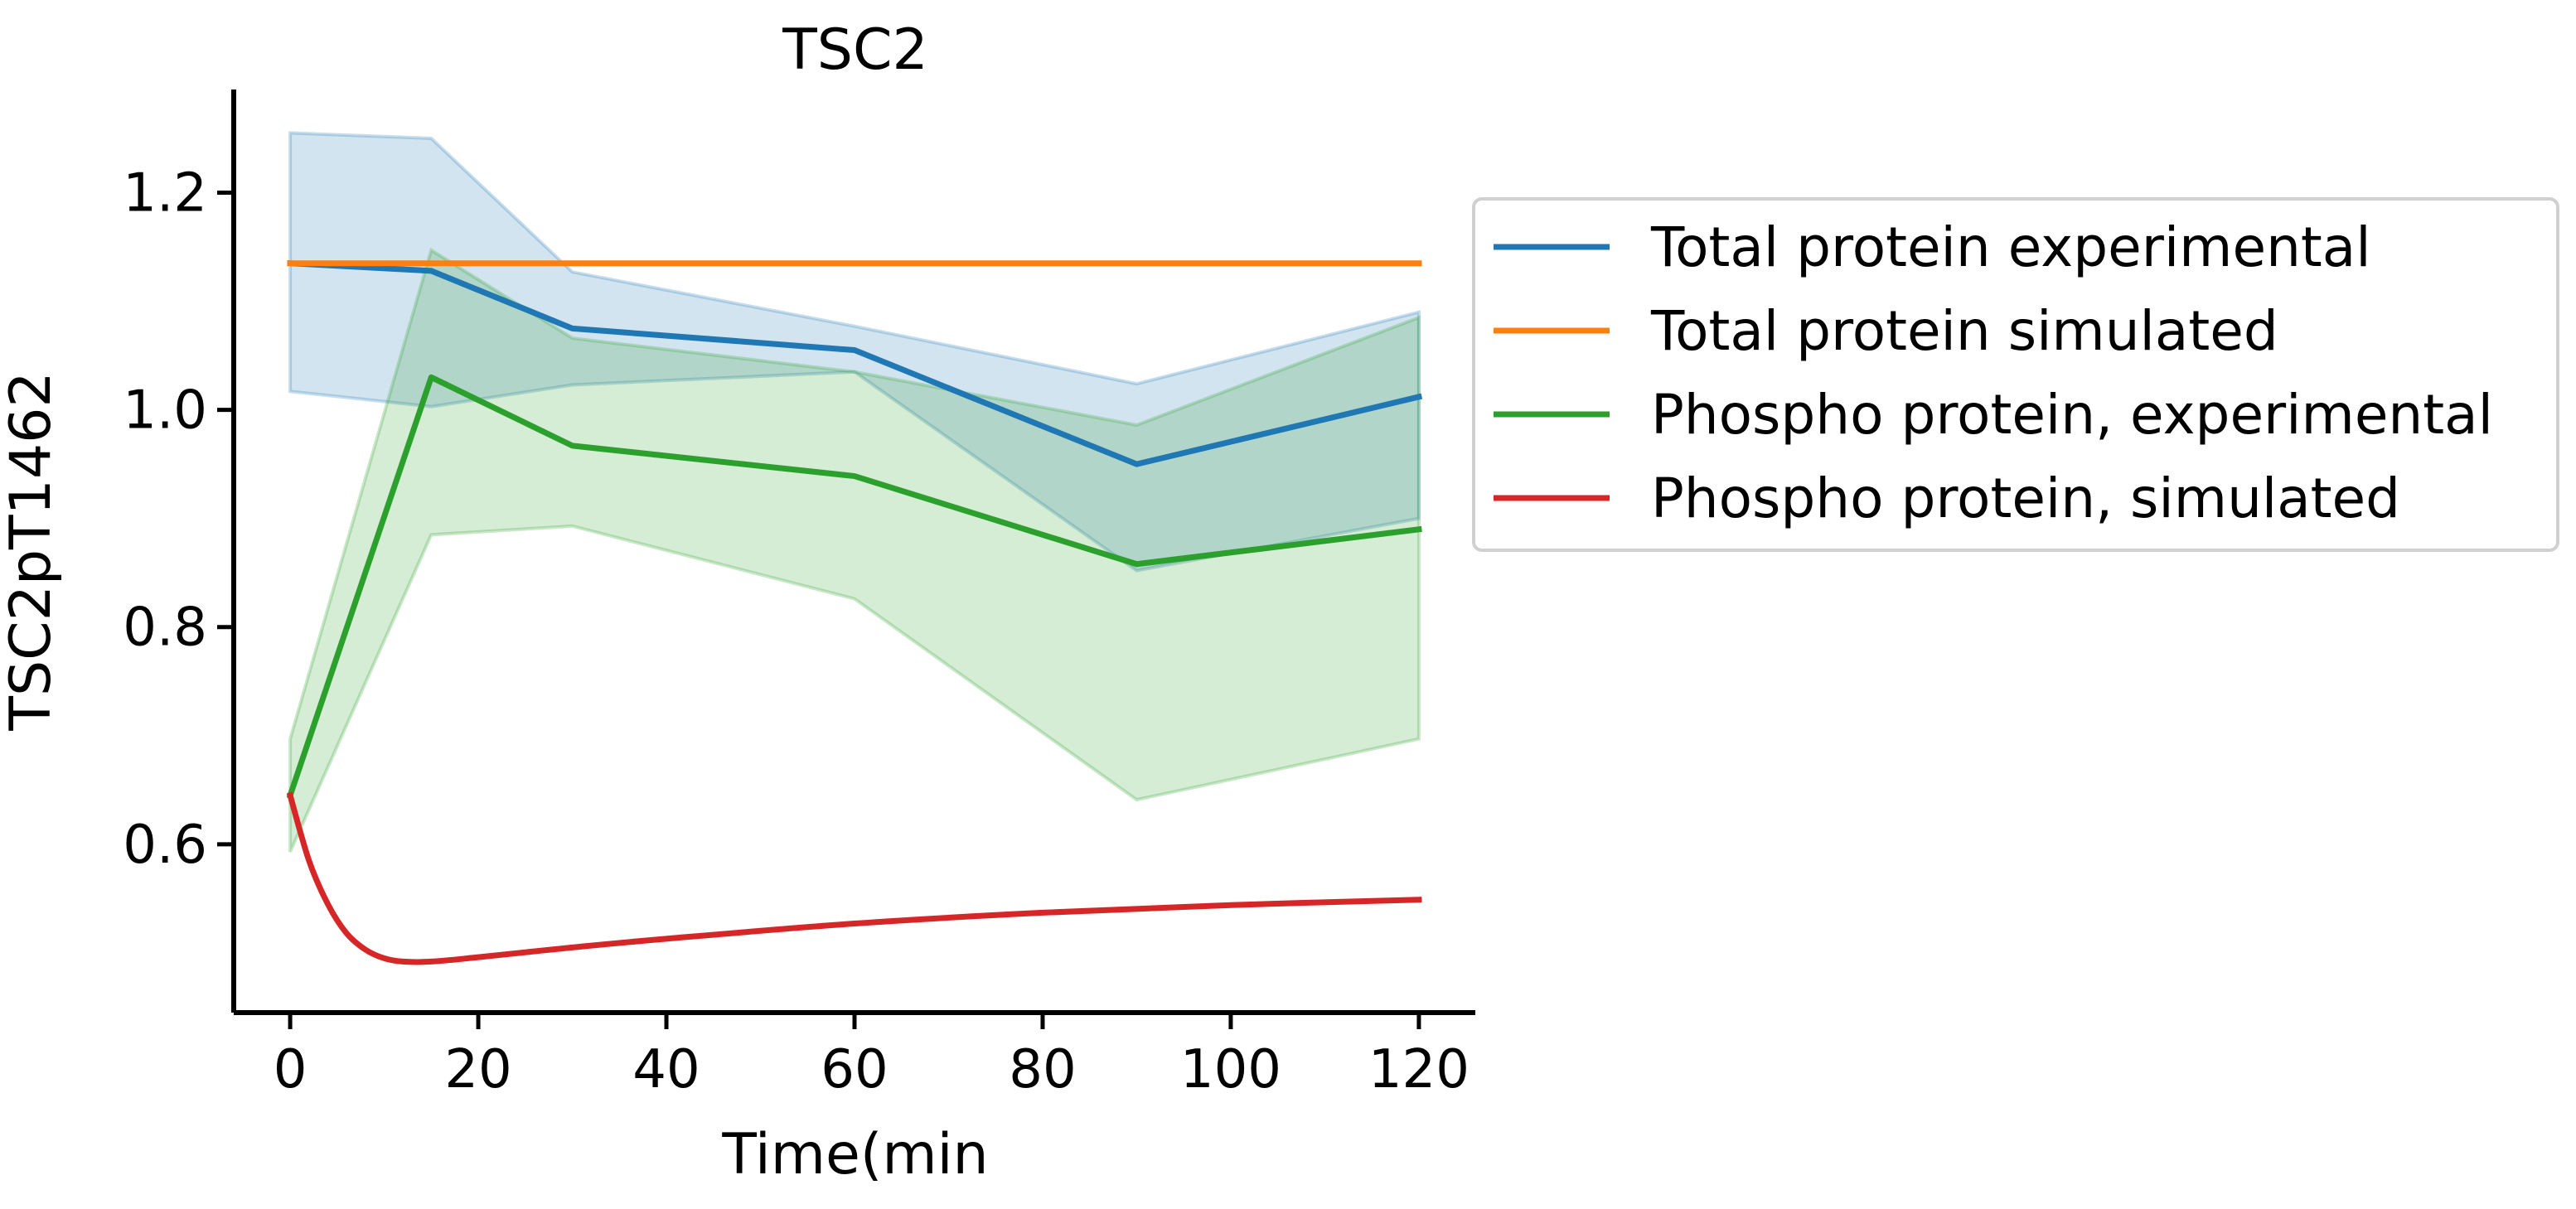 The image size is (2576, 1209). What do you see at coordinates (1230, 1069) in the screenshot?
I see `x-tick-label: 100` at bounding box center [1230, 1069].